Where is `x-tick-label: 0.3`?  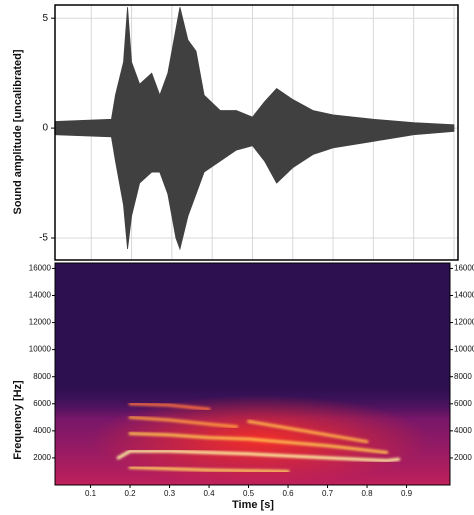
x-tick-label: 0.3 is located at coordinates (170, 493).